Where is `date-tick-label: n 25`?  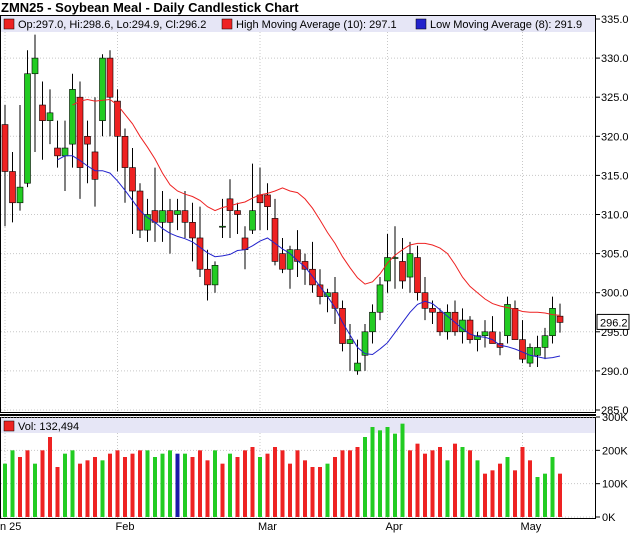
date-tick-label: n 25 is located at coordinates (10, 527).